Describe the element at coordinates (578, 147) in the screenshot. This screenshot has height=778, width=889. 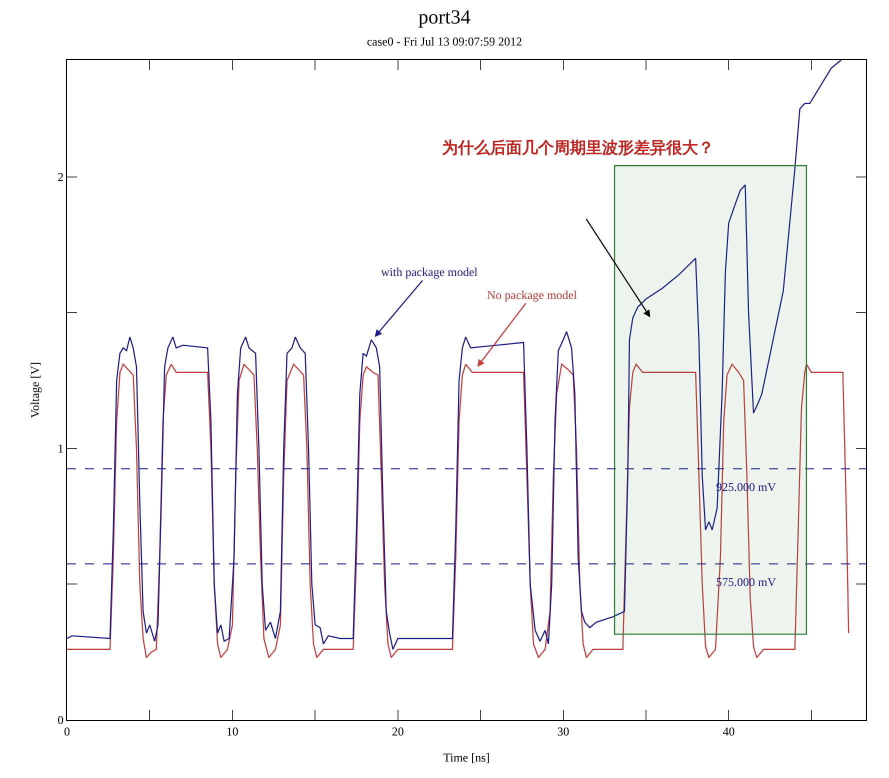
I see `annotation: 为什么后面几个周期里波形差异很大？` at that location.